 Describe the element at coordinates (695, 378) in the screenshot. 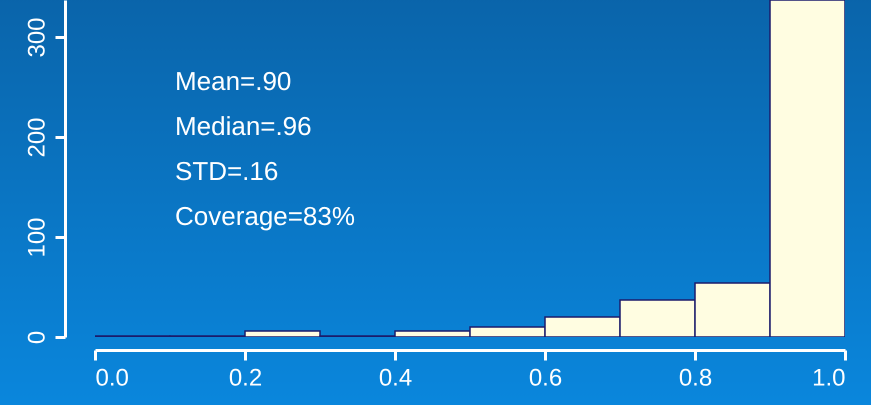

I see `x-tick-label: 0.8` at that location.